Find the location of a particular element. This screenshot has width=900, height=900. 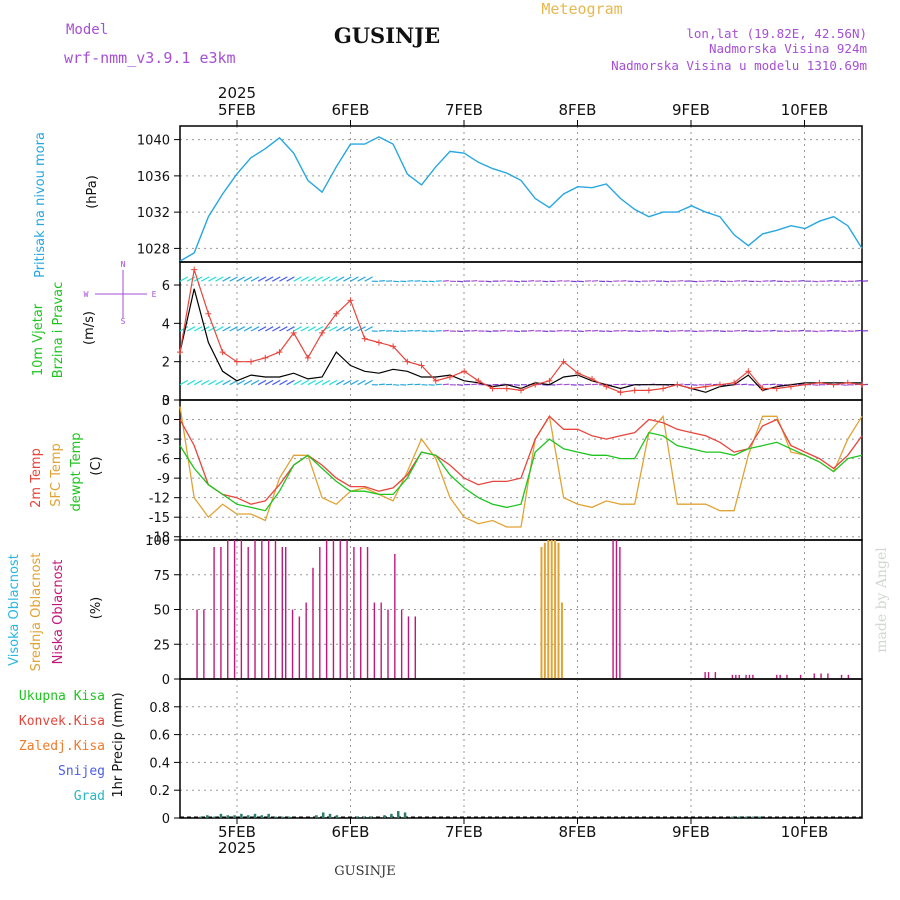

temp-ylabel: (C) is located at coordinates (96, 465).